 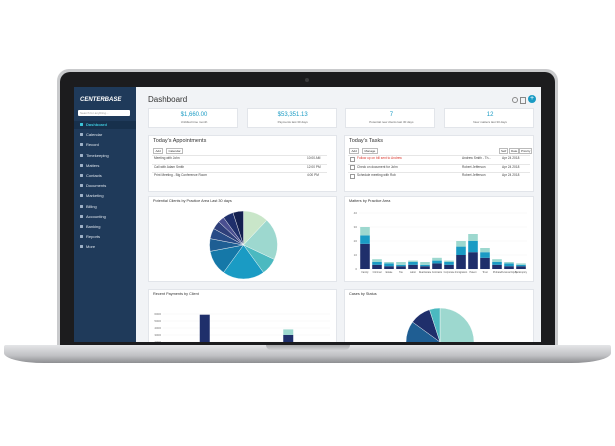 I want to click on panel-title: Today's Tasks, so click(x=366, y=141).